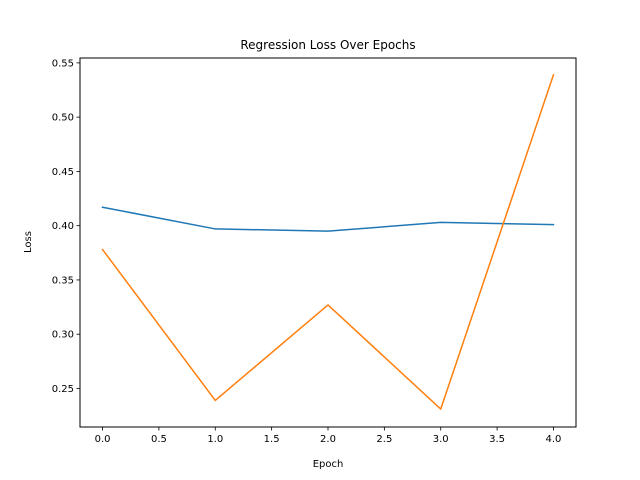 The image size is (640, 480). Describe the element at coordinates (328, 464) in the screenshot. I see `x-axis-label: Epoch` at that location.